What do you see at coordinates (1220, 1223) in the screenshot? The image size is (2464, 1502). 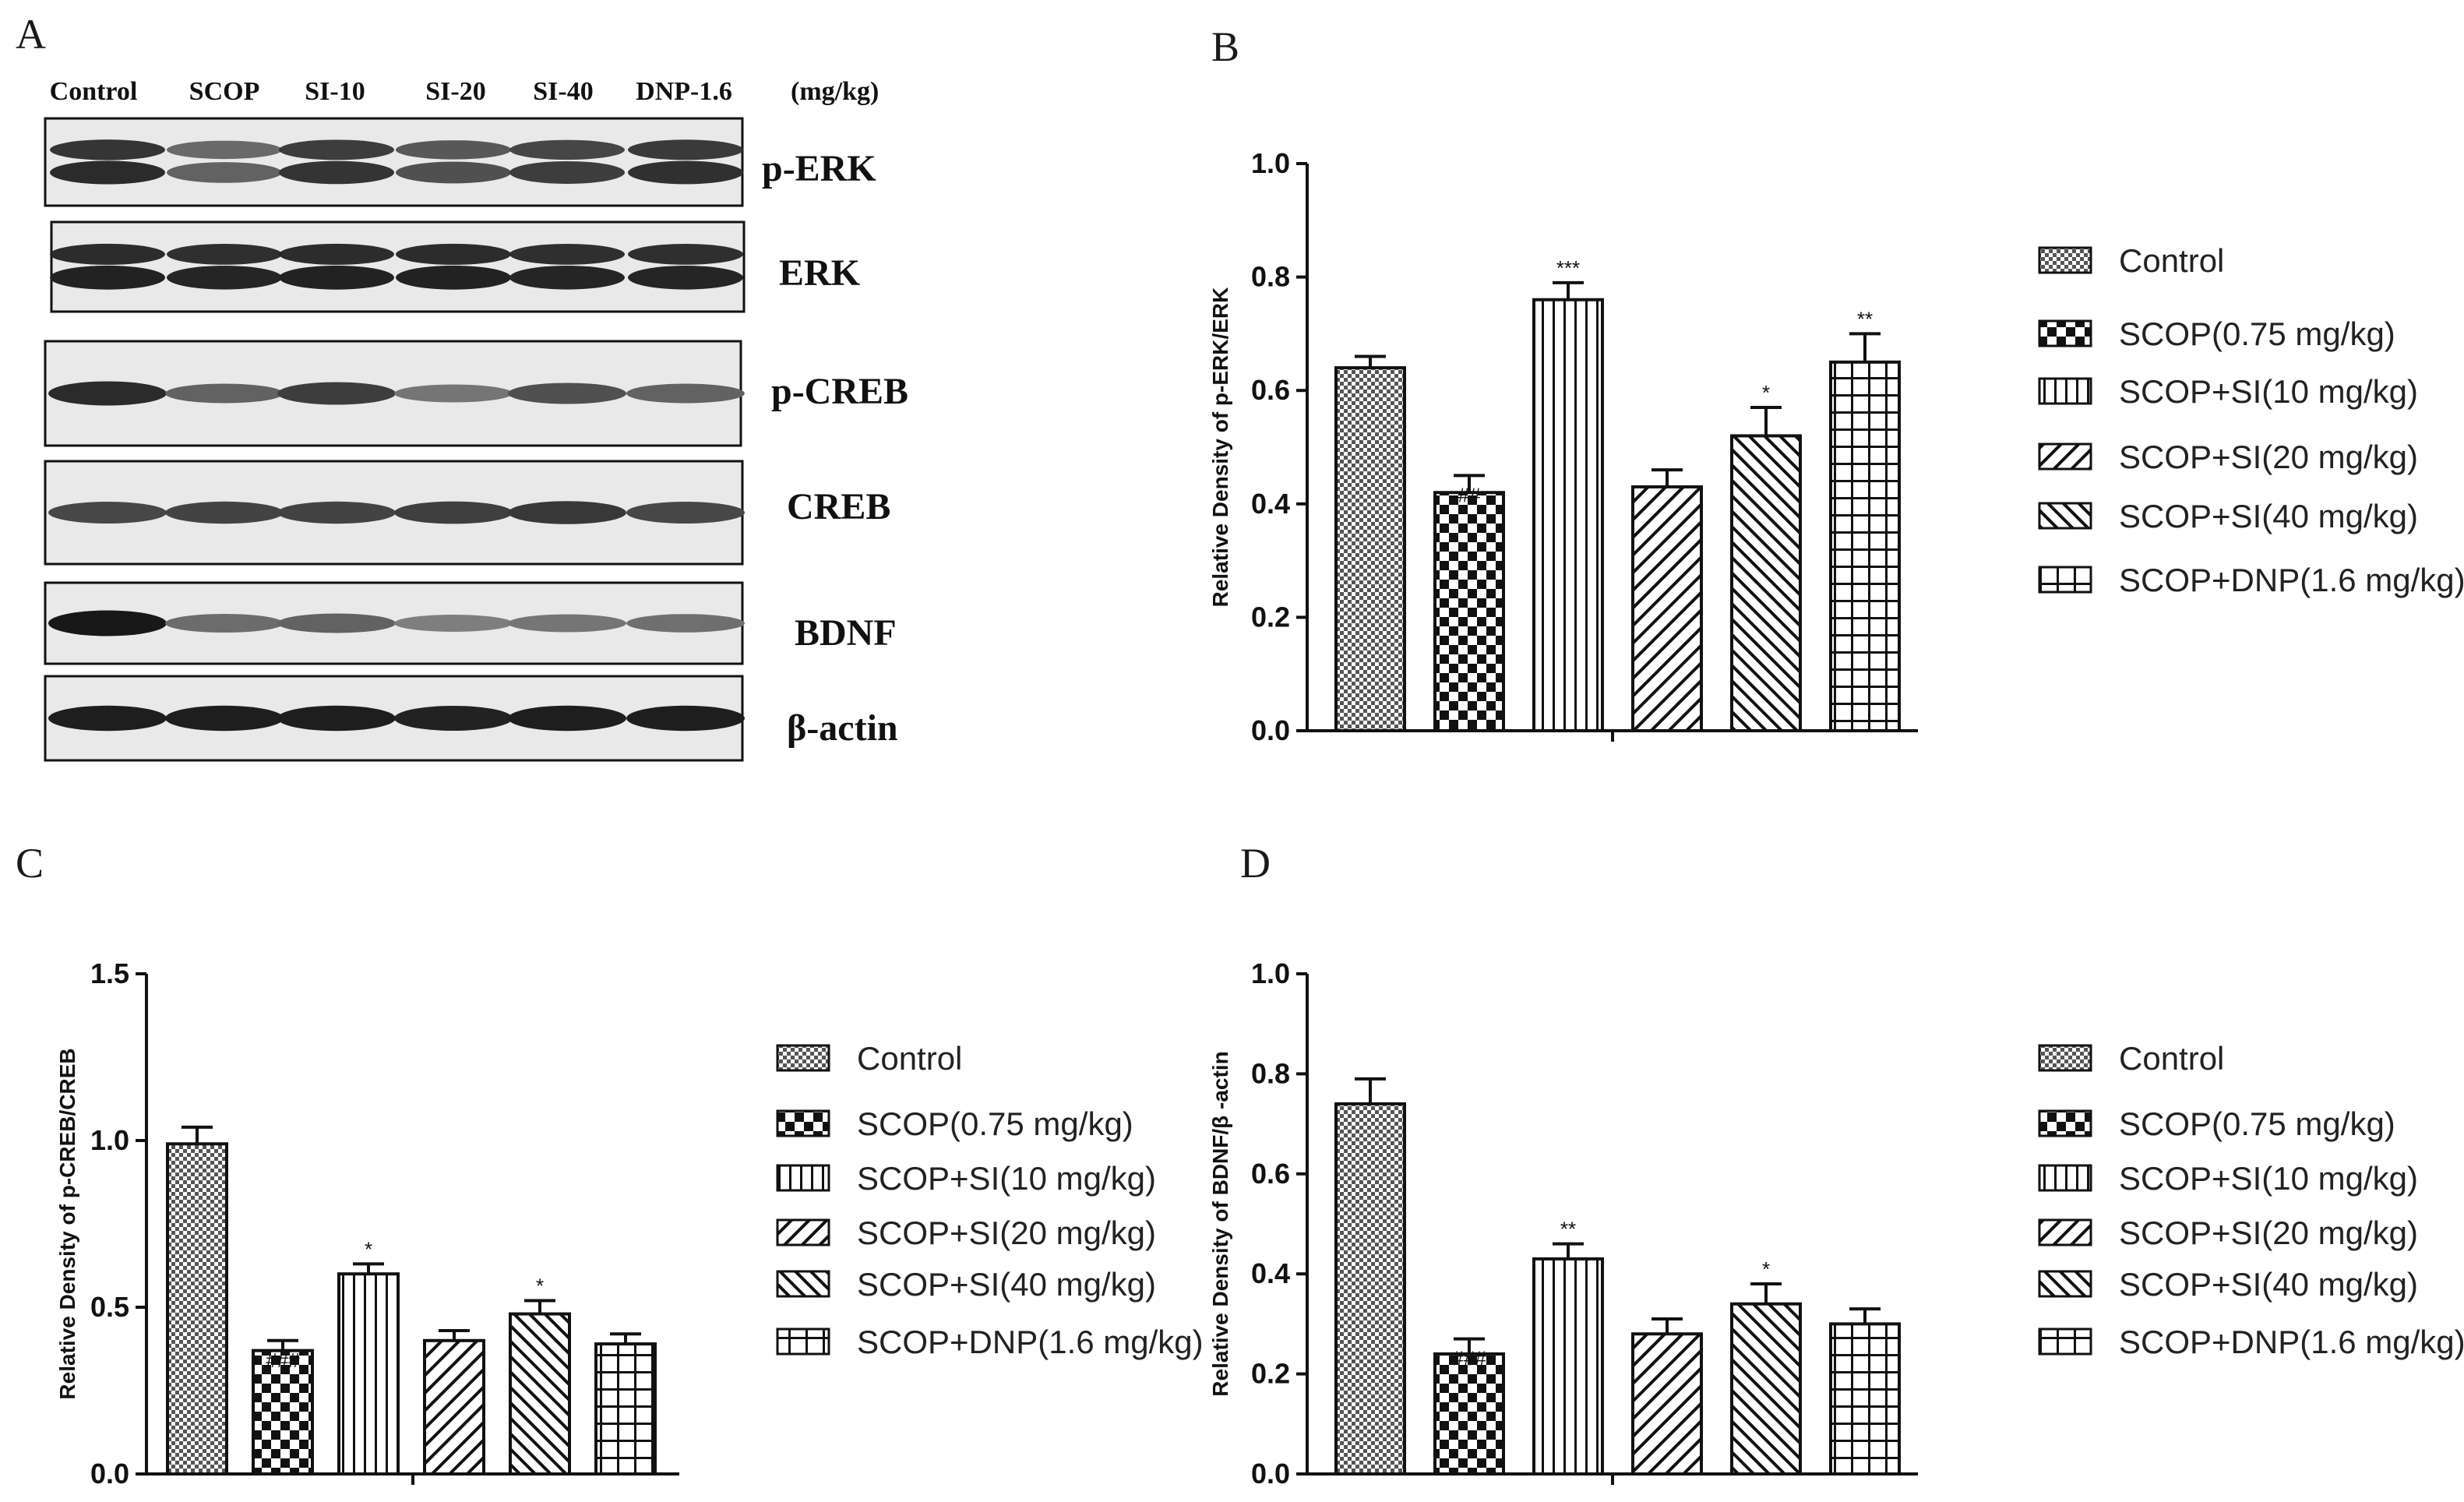 I see `y-axis-title: Relative Density of BDNF/β -actin` at bounding box center [1220, 1223].